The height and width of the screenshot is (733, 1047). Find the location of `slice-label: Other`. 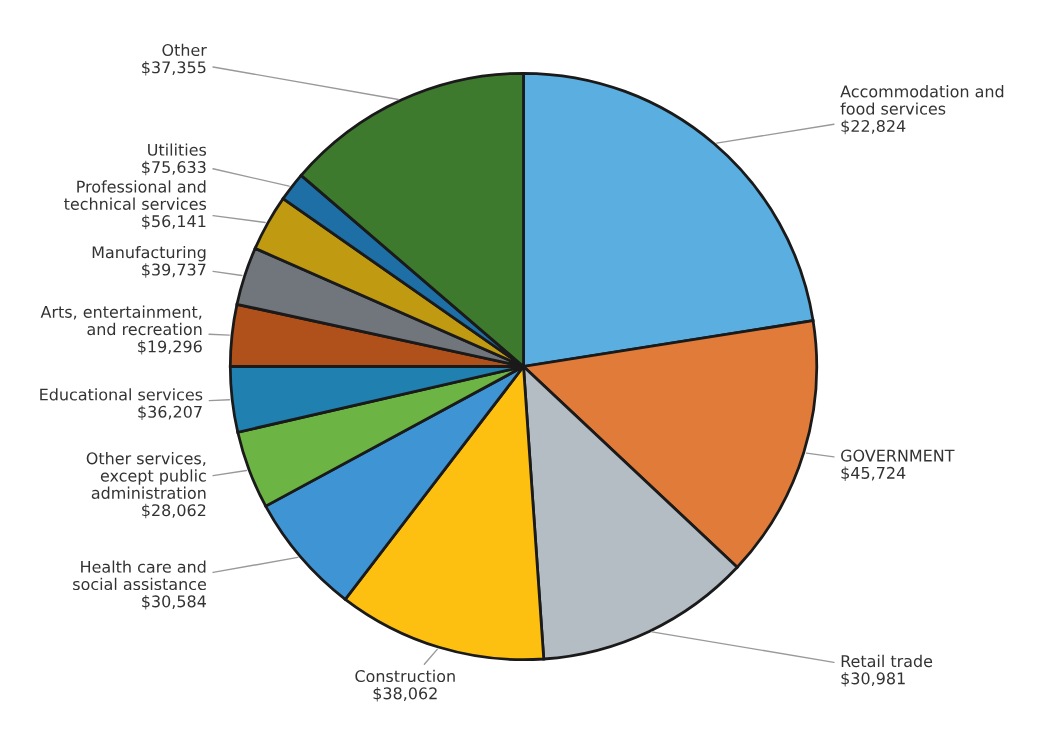

slice-label: Other is located at coordinates (184, 50).